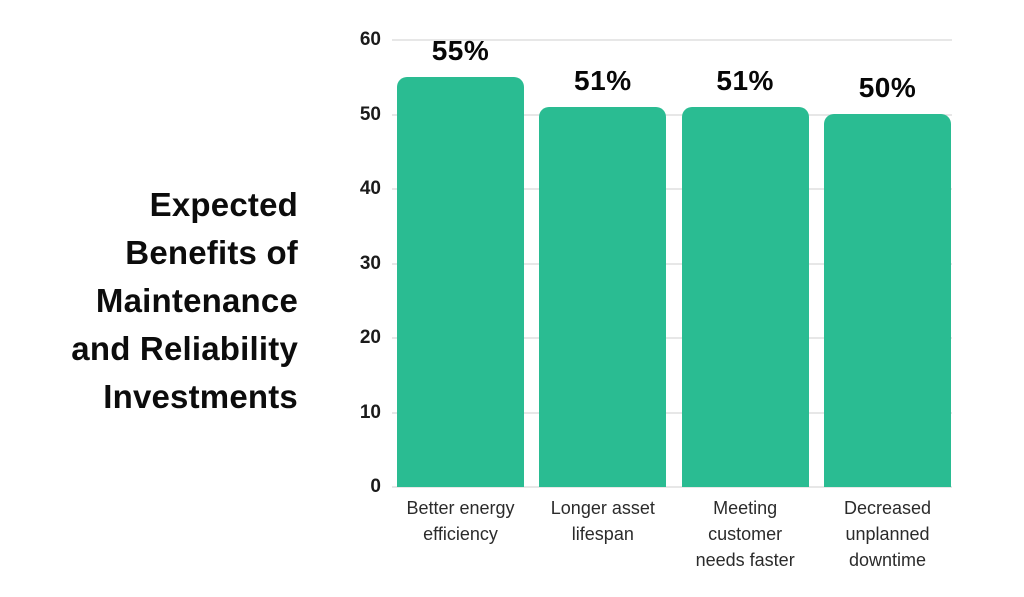 This screenshot has width=1024, height=597. I want to click on x-category-label-2: Longer asset lifespan, so click(602, 521).